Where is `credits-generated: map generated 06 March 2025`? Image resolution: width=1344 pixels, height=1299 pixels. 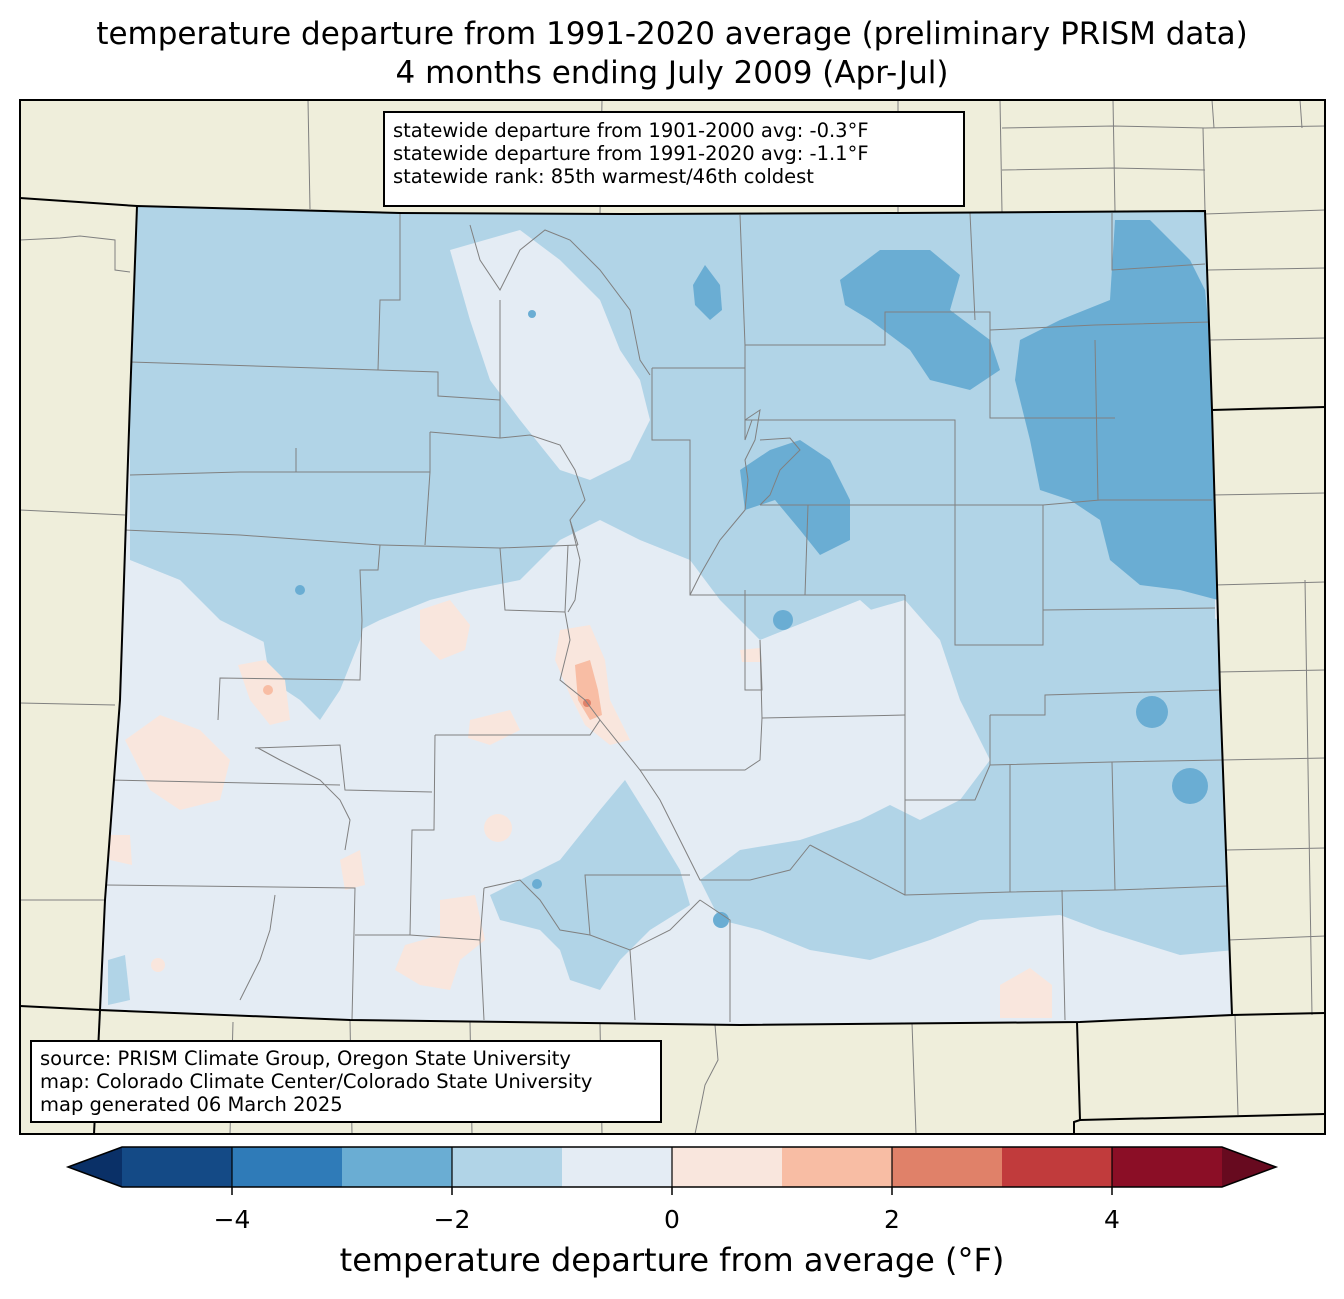 credits-generated: map generated 06 March 2025 is located at coordinates (191, 1104).